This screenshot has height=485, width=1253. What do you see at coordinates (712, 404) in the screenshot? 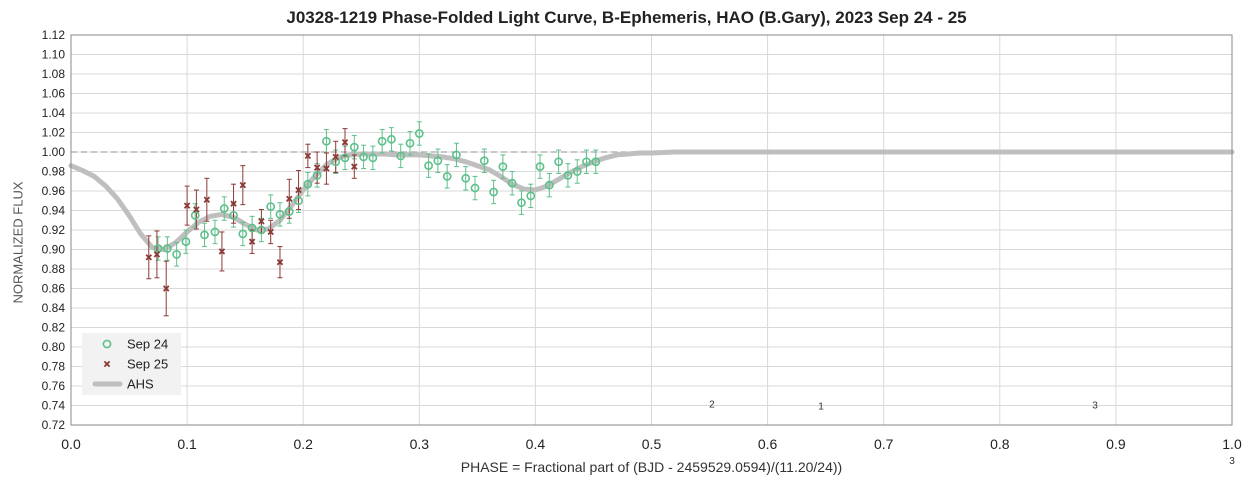
I see `annotation-label: 2` at bounding box center [712, 404].